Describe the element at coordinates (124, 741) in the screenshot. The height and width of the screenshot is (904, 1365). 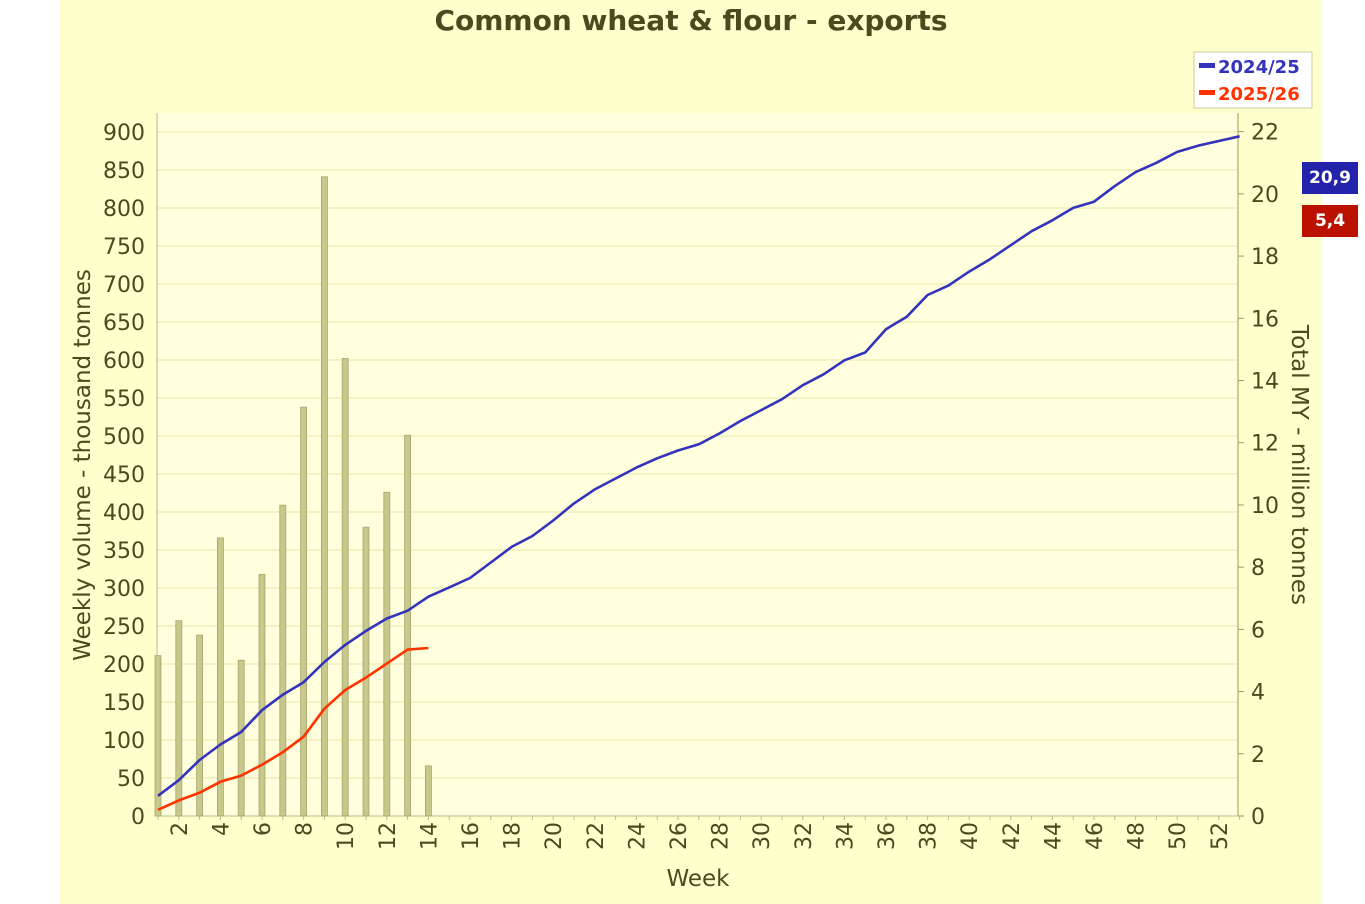
I see `y-left-tick-label: 100` at that location.